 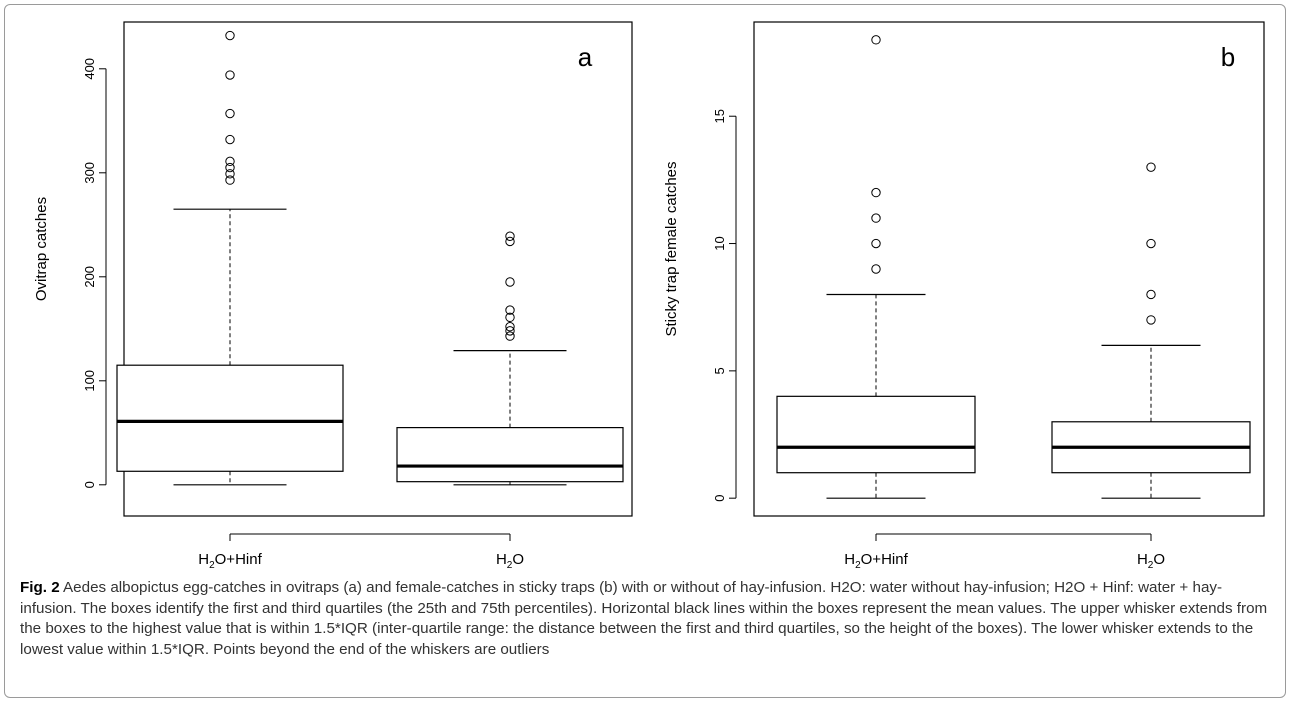 What do you see at coordinates (40, 587) in the screenshot?
I see `caption-fig-label: Fig. 2` at bounding box center [40, 587].